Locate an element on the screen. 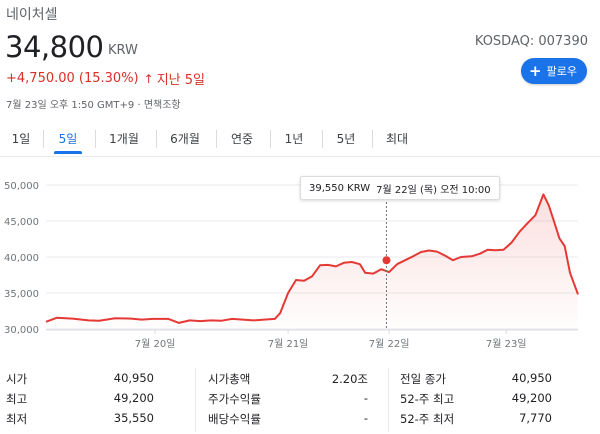  follow-label: 팔로우 is located at coordinates (561, 71).